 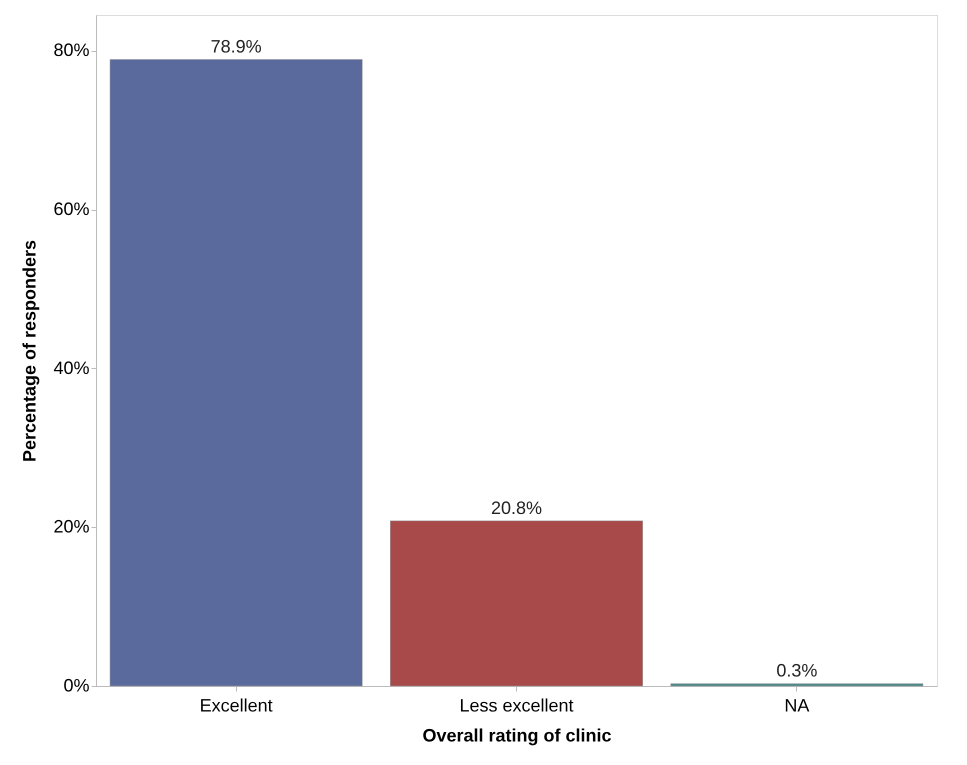 What do you see at coordinates (236, 706) in the screenshot?
I see `x-tick-label: Excellent` at bounding box center [236, 706].